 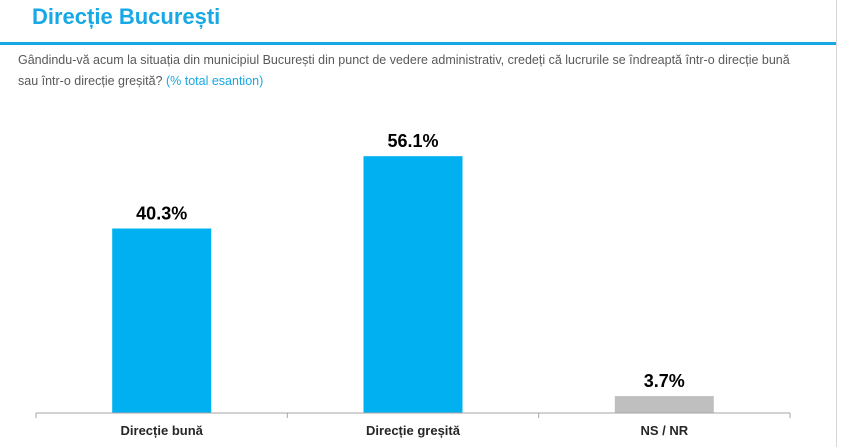 I want to click on title-divider, so click(x=418, y=43).